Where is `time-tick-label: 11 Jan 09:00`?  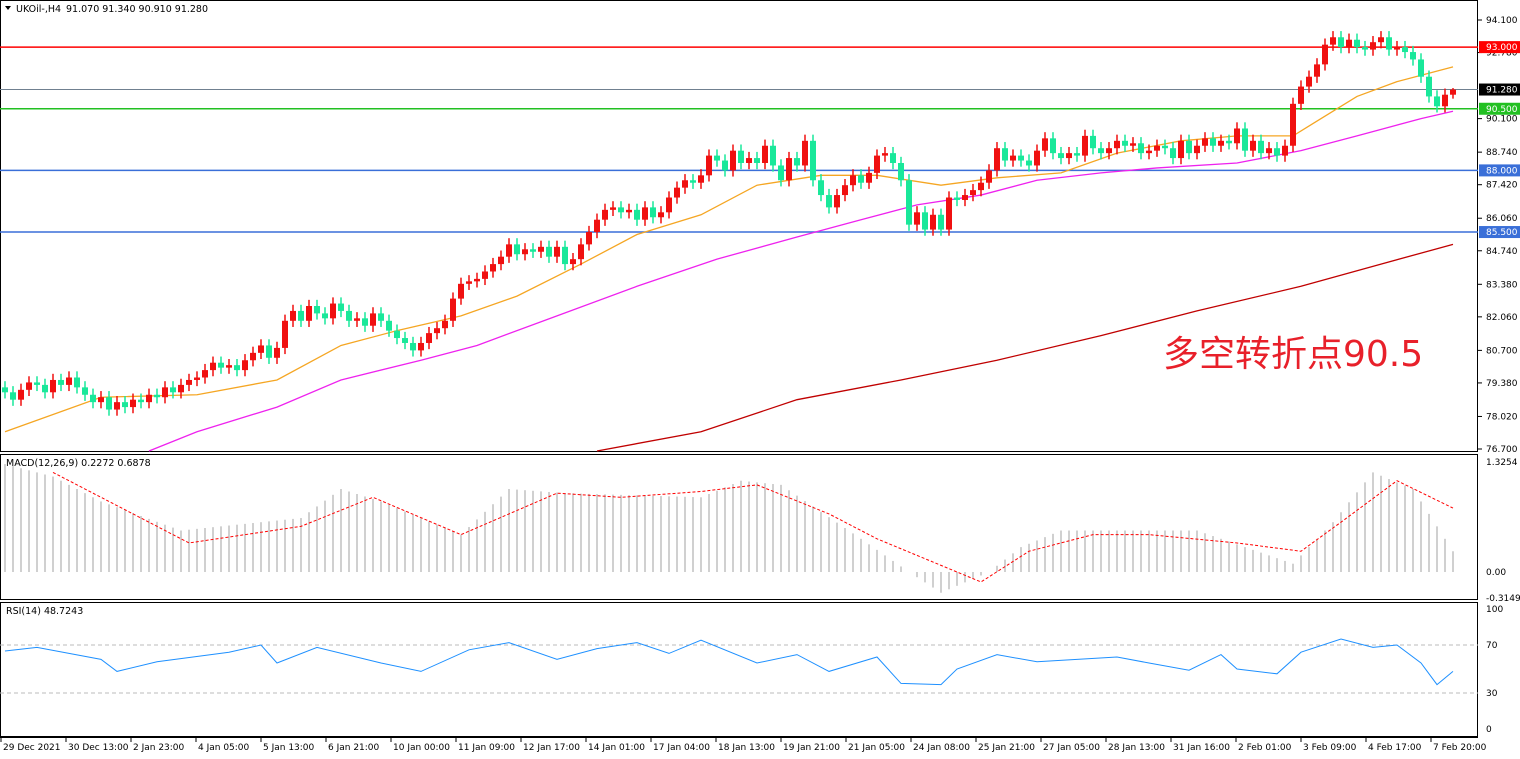 time-tick-label: 11 Jan 09:00 is located at coordinates (486, 748).